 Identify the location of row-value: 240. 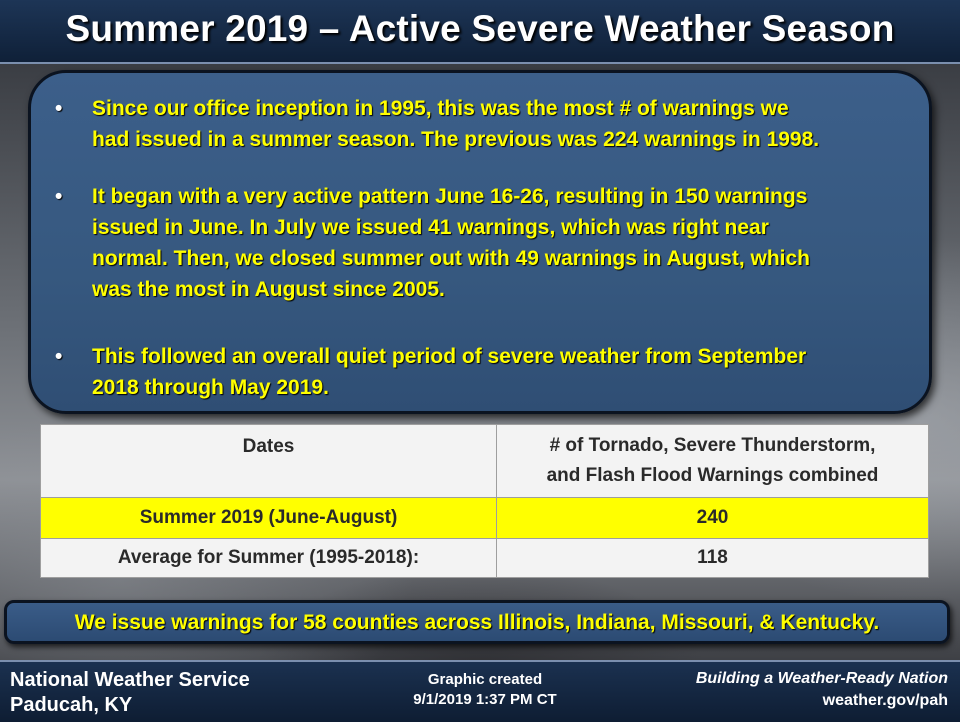
(712, 518).